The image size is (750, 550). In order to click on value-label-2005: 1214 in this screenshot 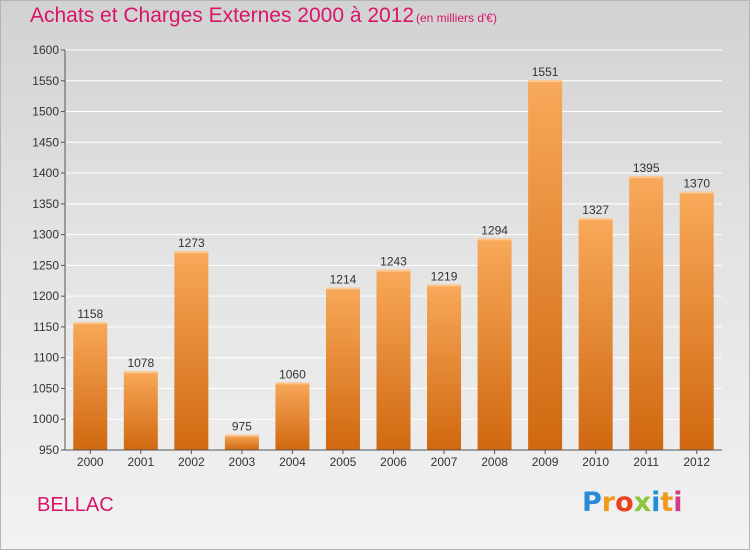, I will do `click(343, 280)`.